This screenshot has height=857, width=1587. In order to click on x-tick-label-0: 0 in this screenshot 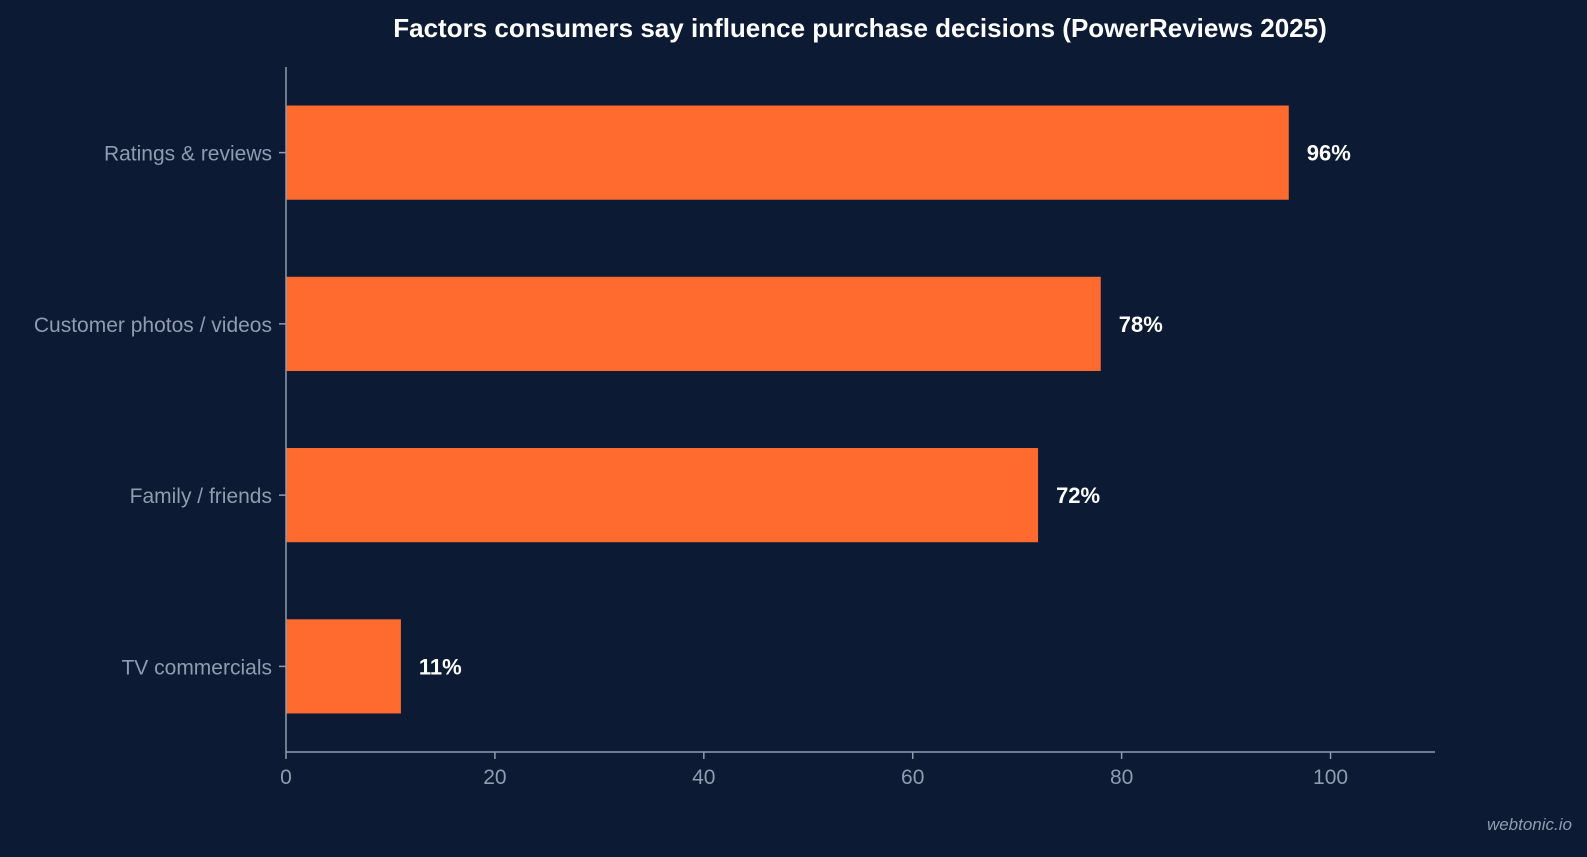, I will do `click(286, 777)`.